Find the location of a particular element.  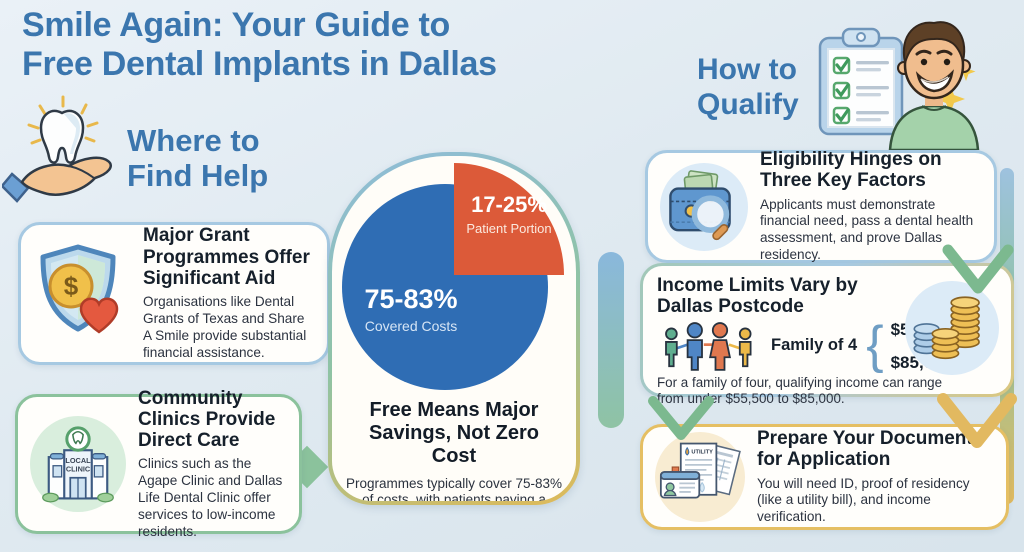

clinic-icon-circle: LOCAL CLINIC is located at coordinates (78, 464).